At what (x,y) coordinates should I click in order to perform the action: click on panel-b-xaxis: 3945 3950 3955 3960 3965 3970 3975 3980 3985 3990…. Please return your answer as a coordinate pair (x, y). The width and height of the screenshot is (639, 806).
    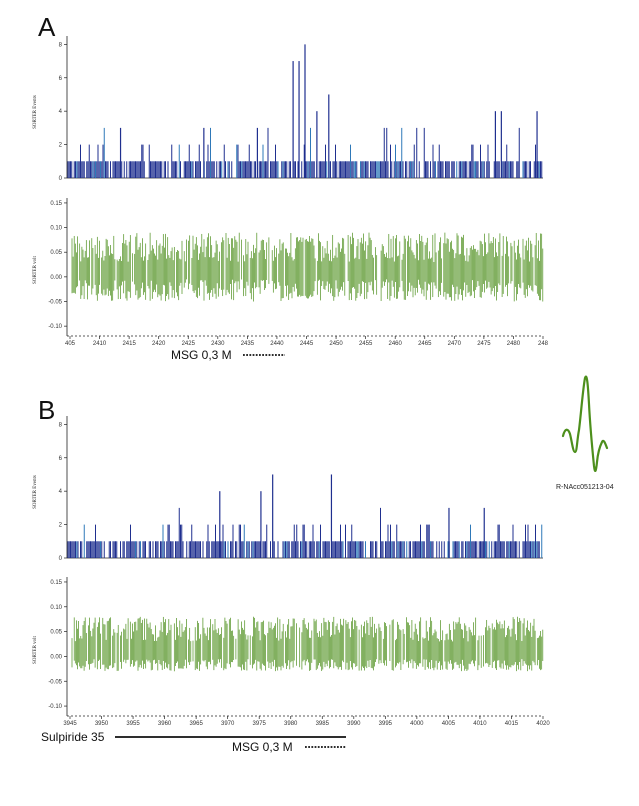
    Looking at the image, I should click on (306, 721).